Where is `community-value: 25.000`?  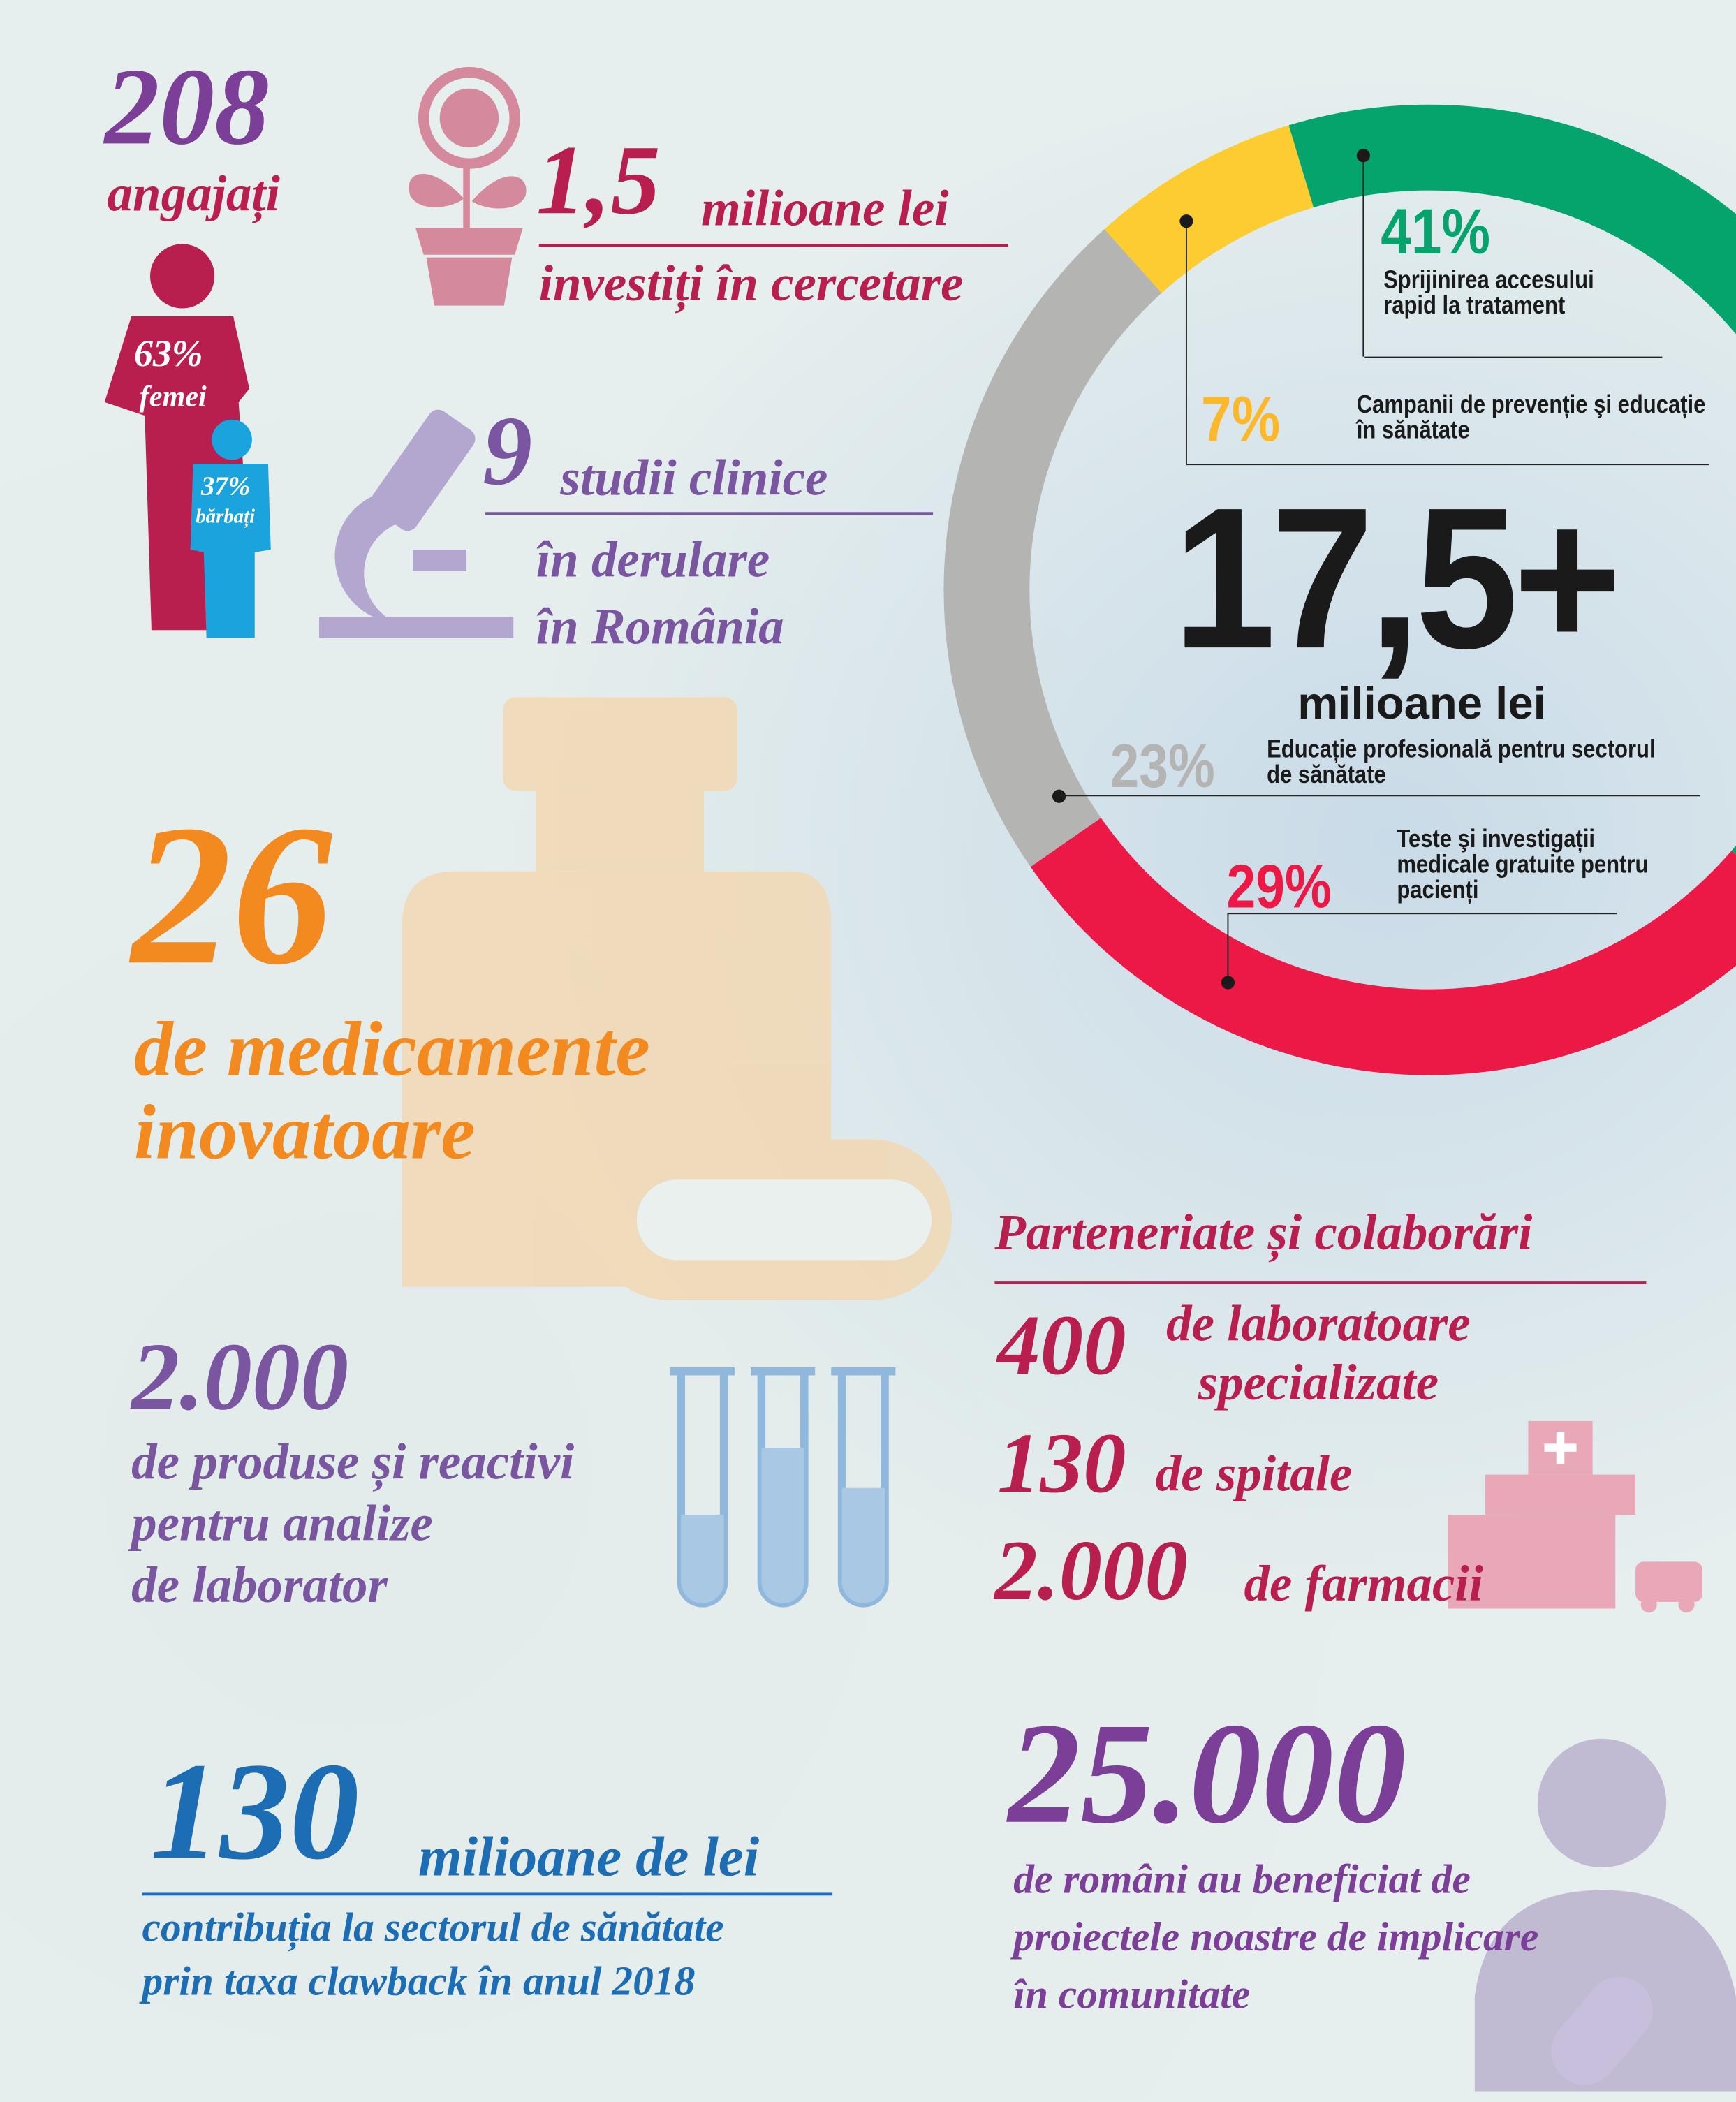
community-value: 25.000 is located at coordinates (1207, 1774).